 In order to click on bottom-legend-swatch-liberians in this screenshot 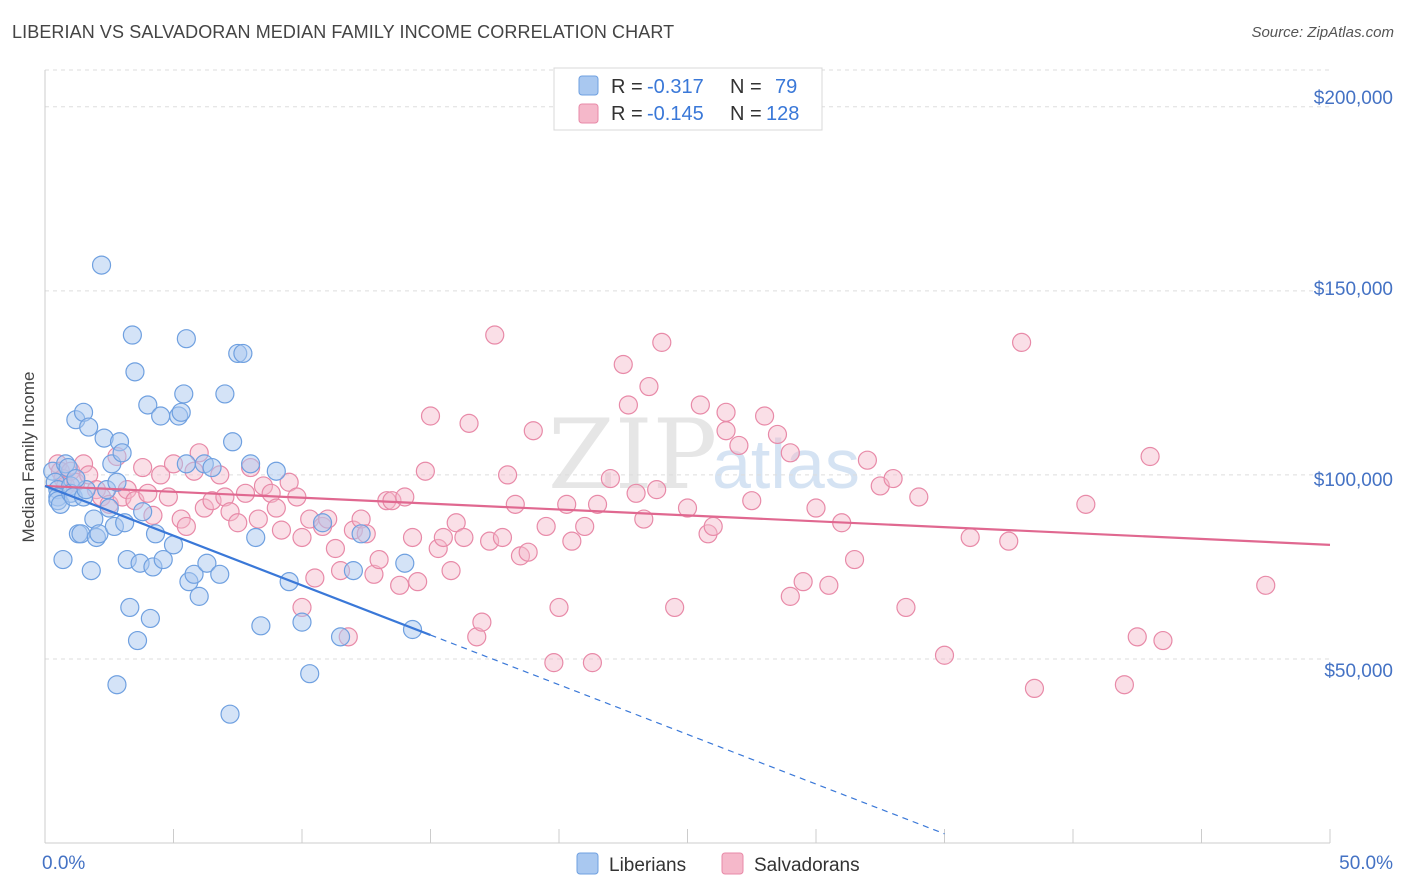, I will do `click(587, 863)`.